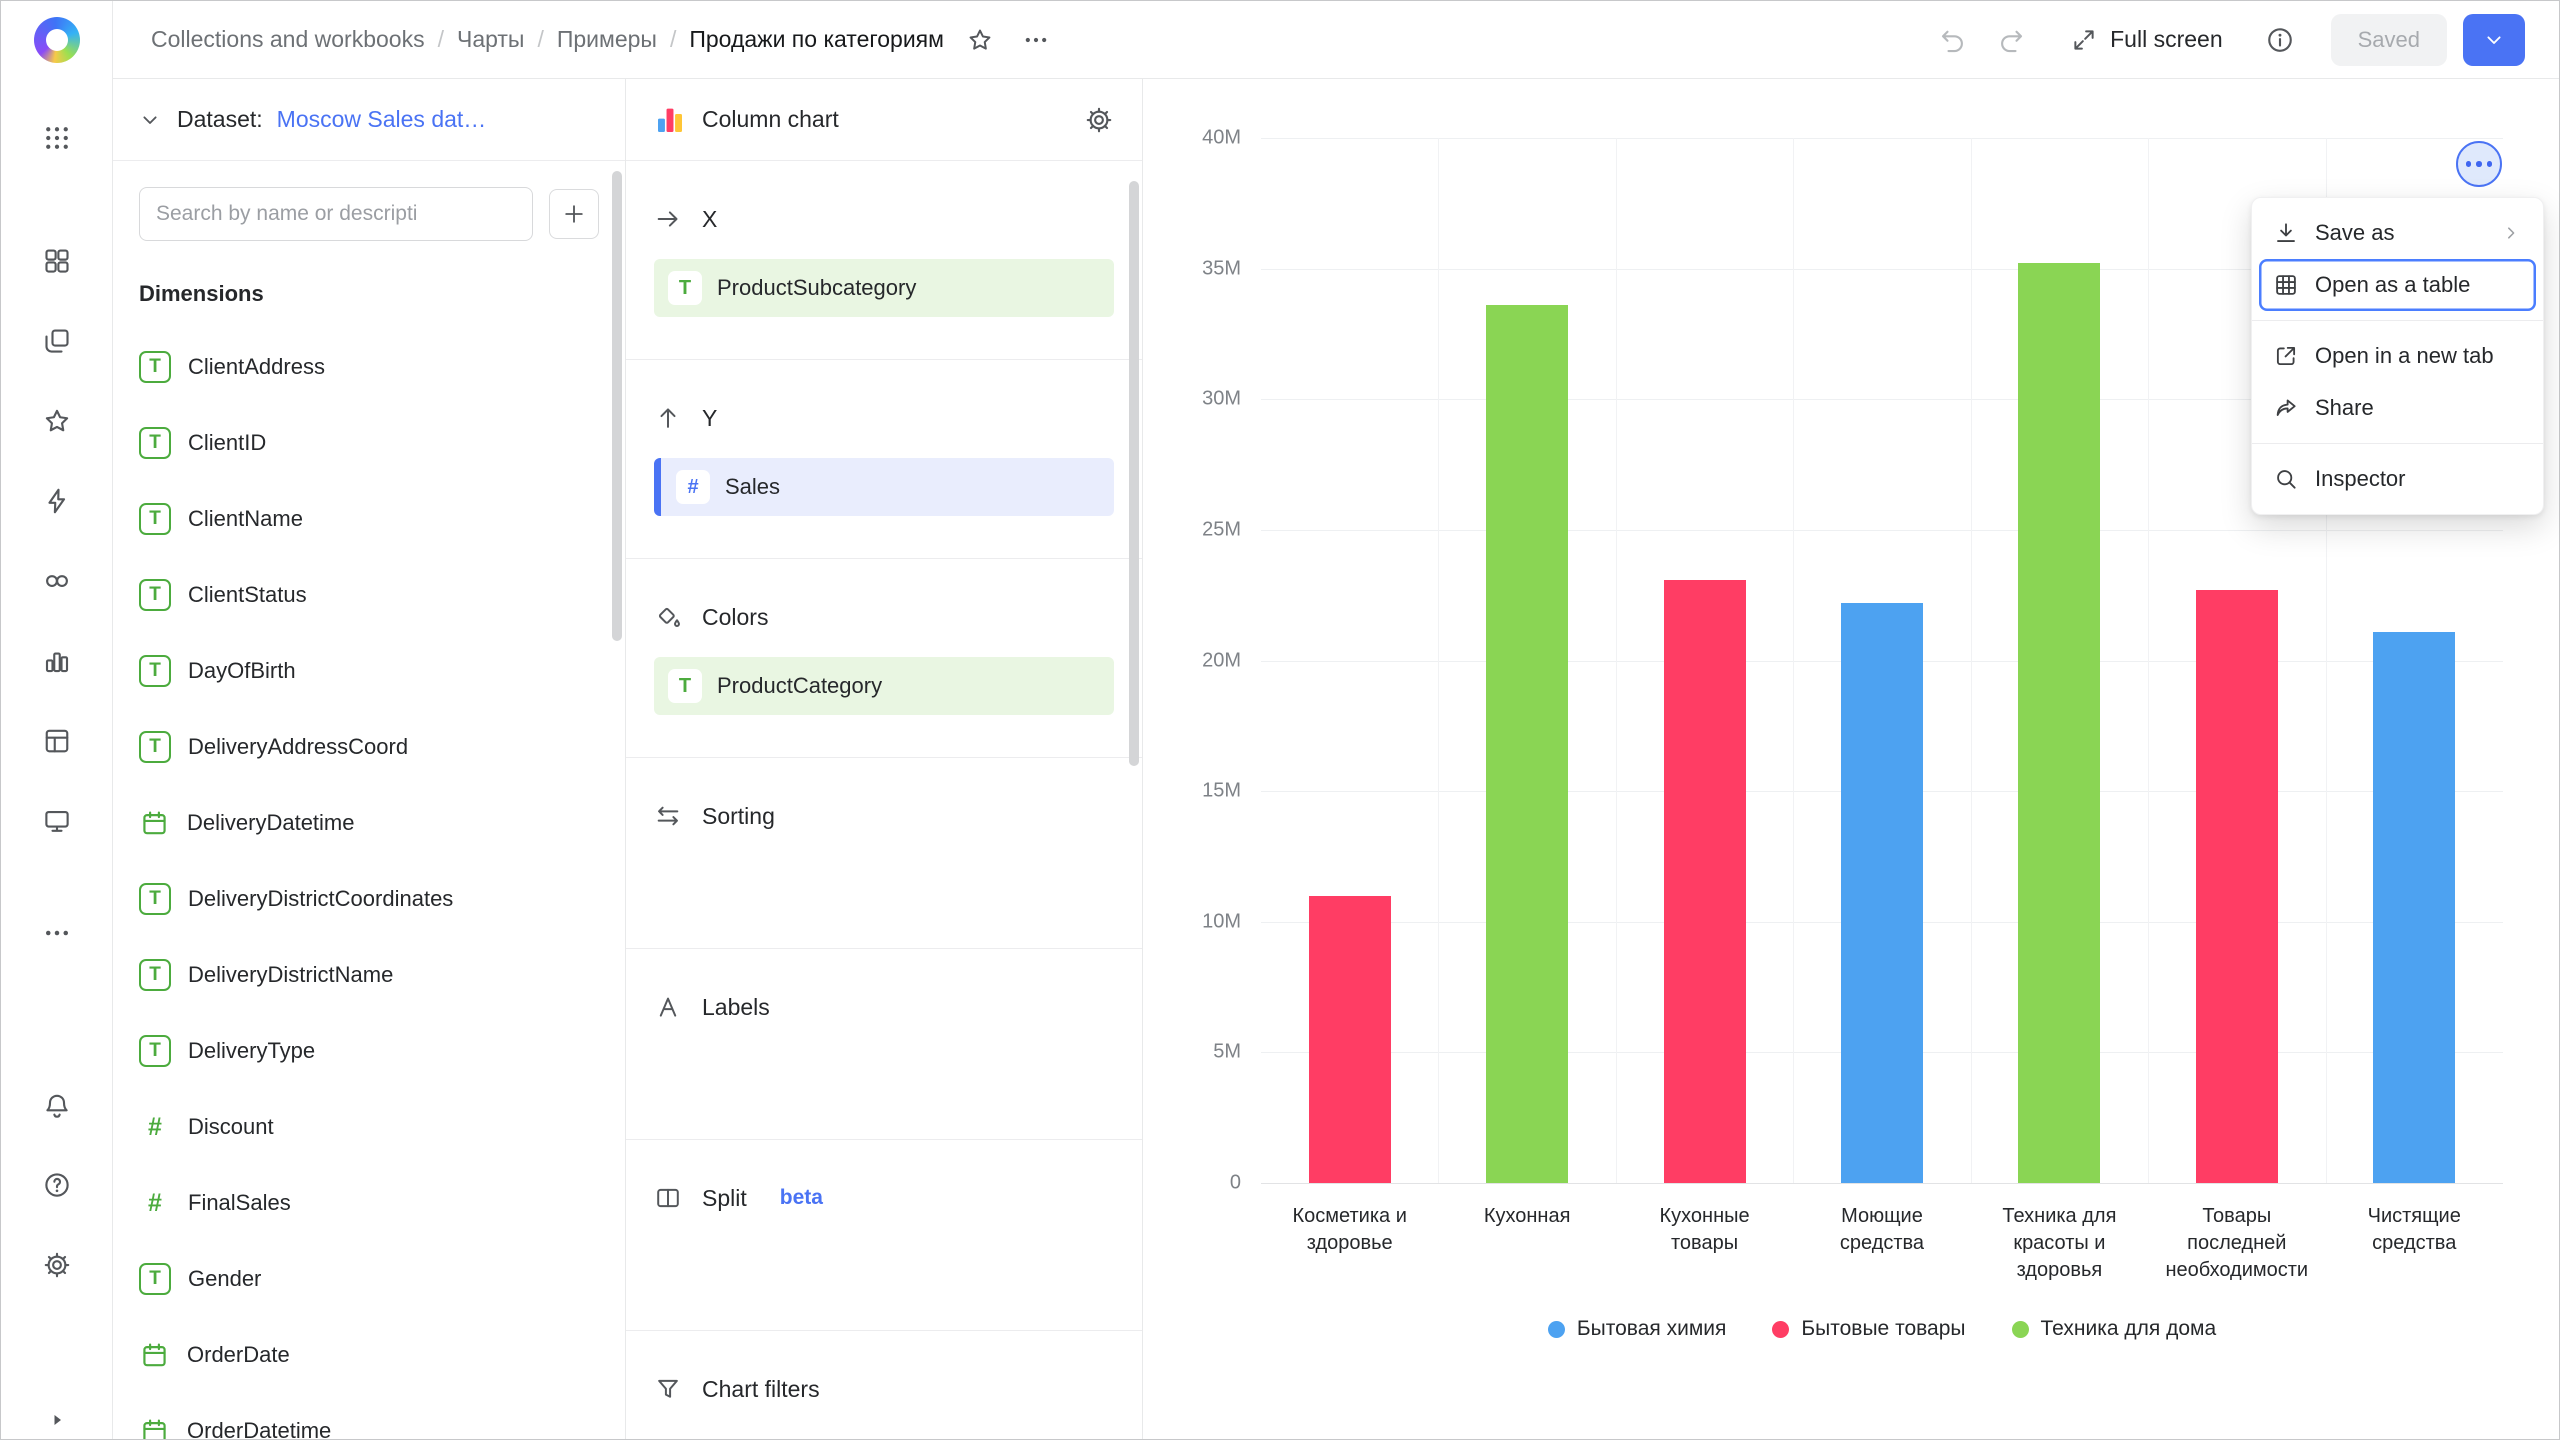  What do you see at coordinates (57, 1265) in the screenshot?
I see `gear-icon` at bounding box center [57, 1265].